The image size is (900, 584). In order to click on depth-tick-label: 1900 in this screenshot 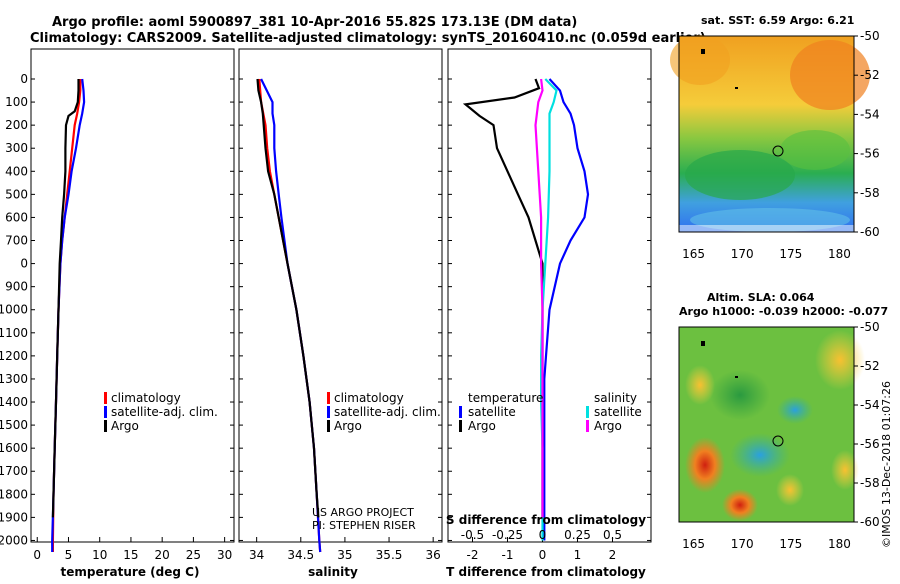, I will do `click(14, 517)`.